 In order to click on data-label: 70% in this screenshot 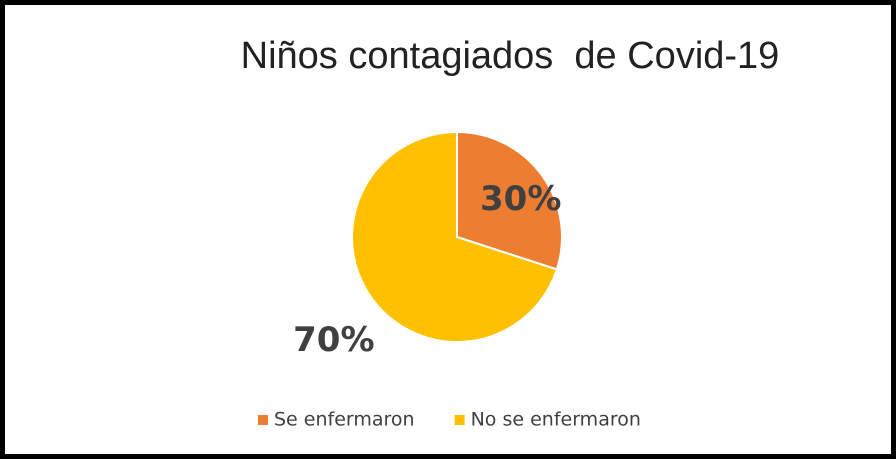, I will do `click(333, 340)`.